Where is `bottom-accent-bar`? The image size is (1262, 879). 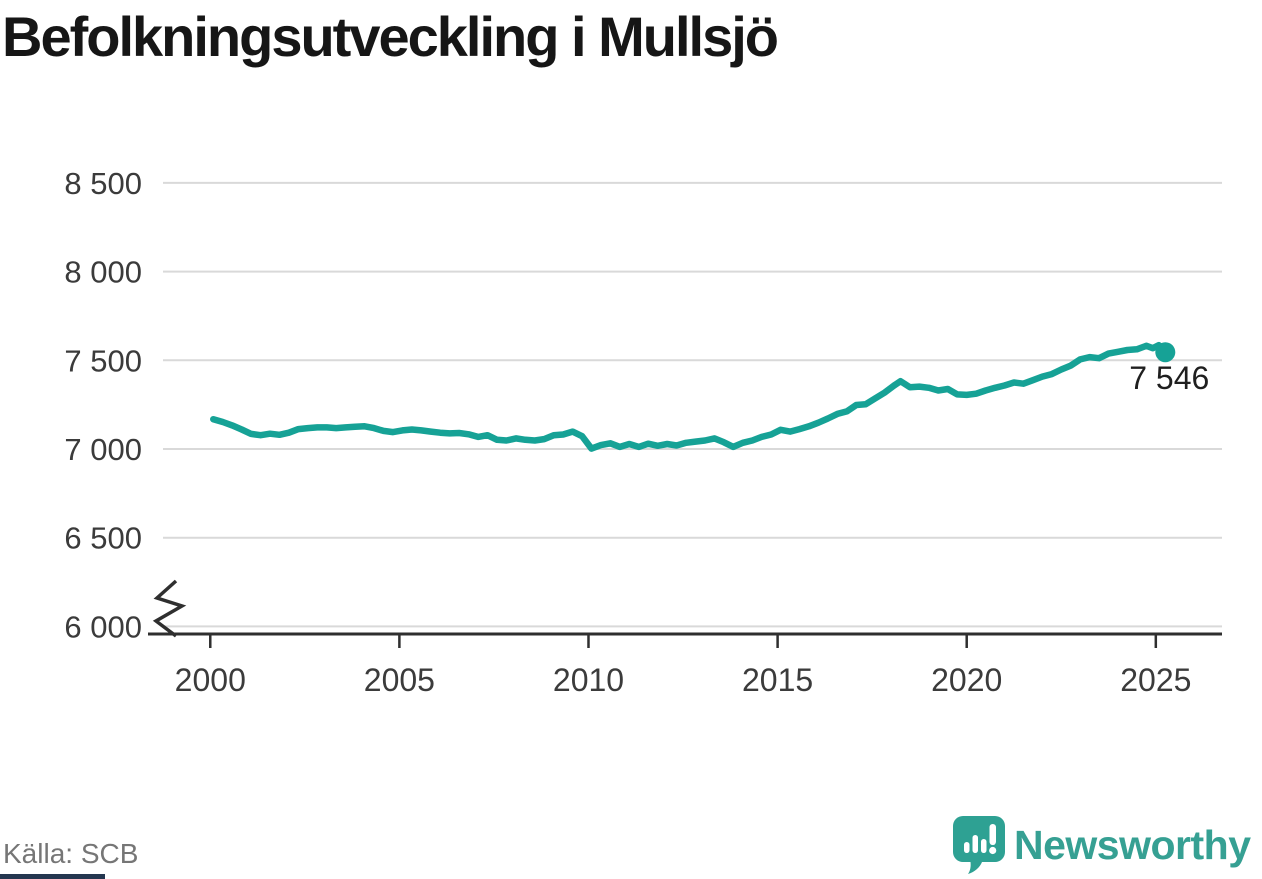
bottom-accent-bar is located at coordinates (52, 876).